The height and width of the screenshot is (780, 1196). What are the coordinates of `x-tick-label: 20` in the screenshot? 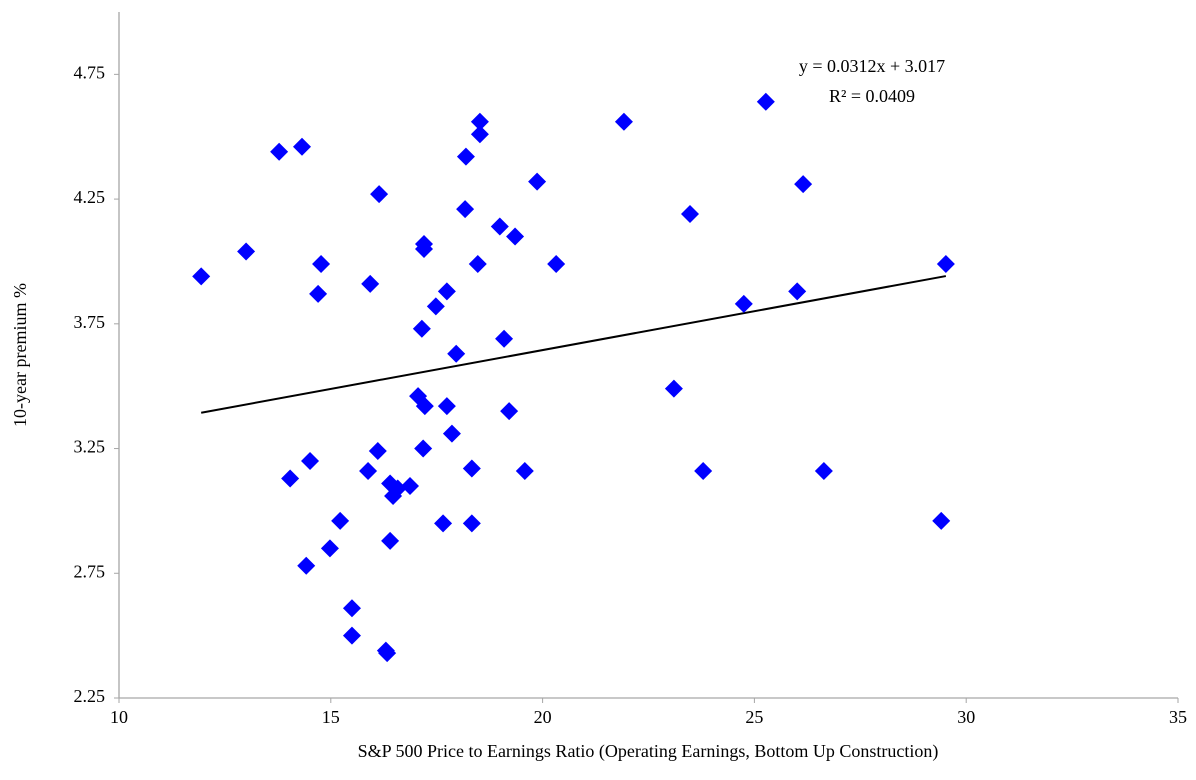 It's located at (543, 717).